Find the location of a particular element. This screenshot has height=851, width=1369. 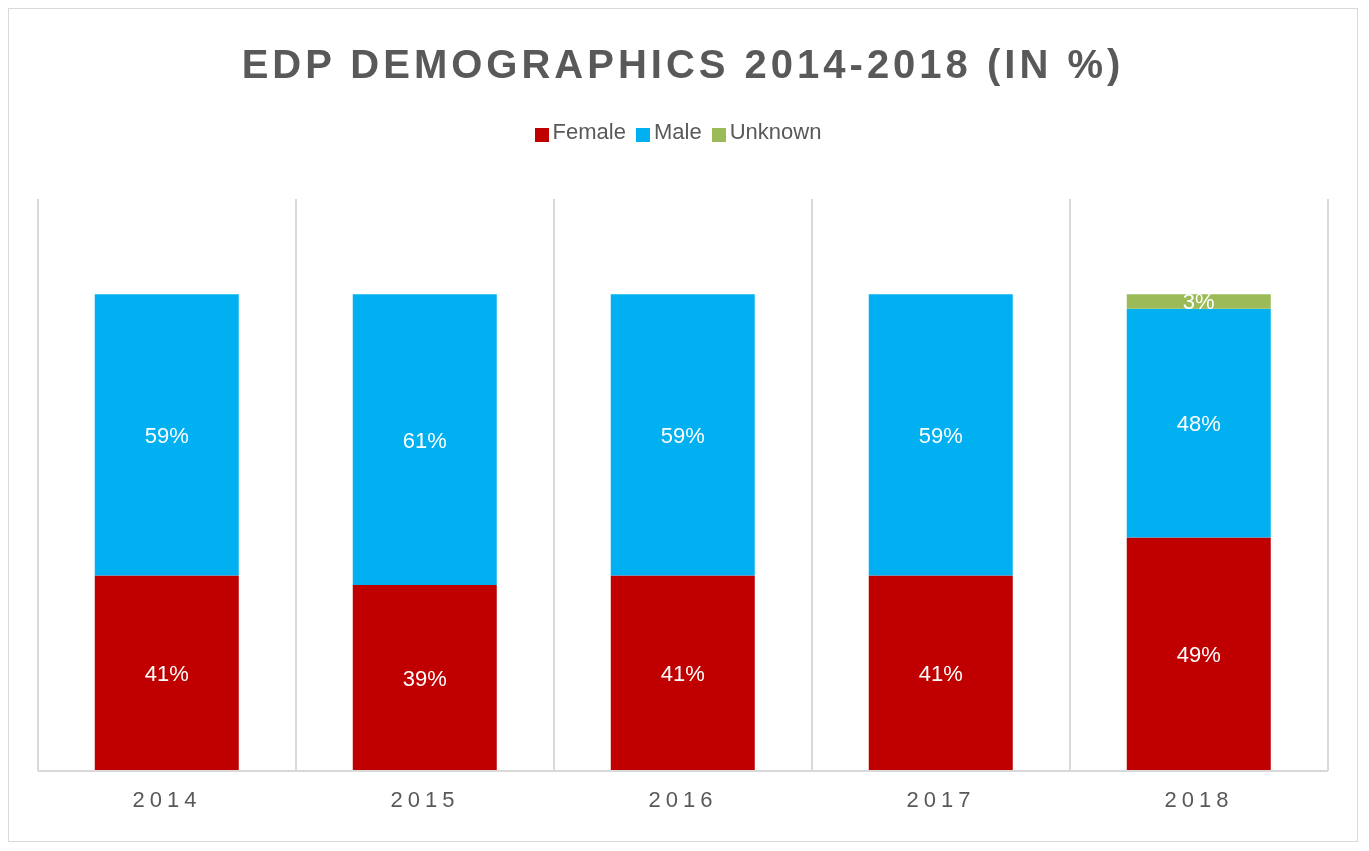

data-label: 49% is located at coordinates (1198, 655).